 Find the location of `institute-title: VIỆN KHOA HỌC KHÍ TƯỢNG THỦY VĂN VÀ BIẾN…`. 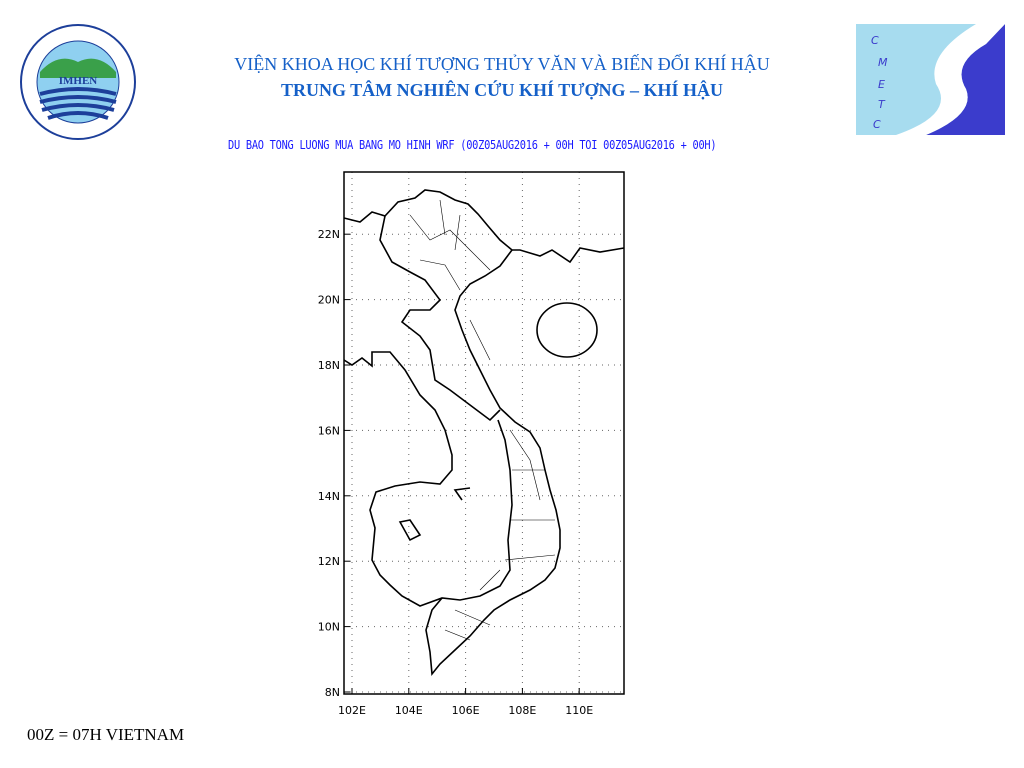

institute-title: VIỆN KHOA HỌC KHÍ TƯỢNG THỦY VĂN VÀ BIẾN… is located at coordinates (502, 64).